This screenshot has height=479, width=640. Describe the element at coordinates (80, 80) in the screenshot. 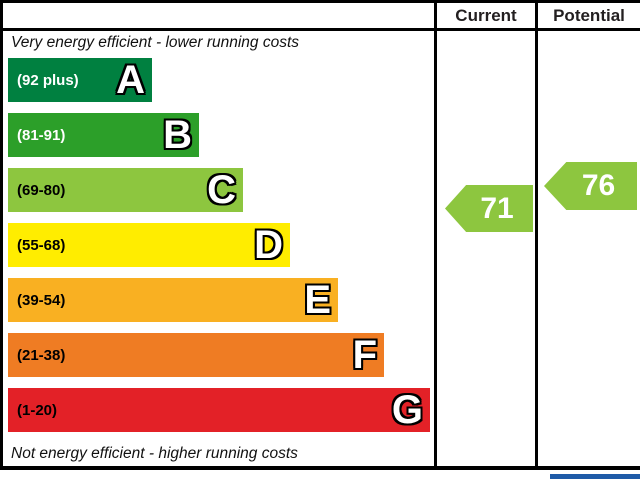

I see `band-a: (92 plus) A` at that location.